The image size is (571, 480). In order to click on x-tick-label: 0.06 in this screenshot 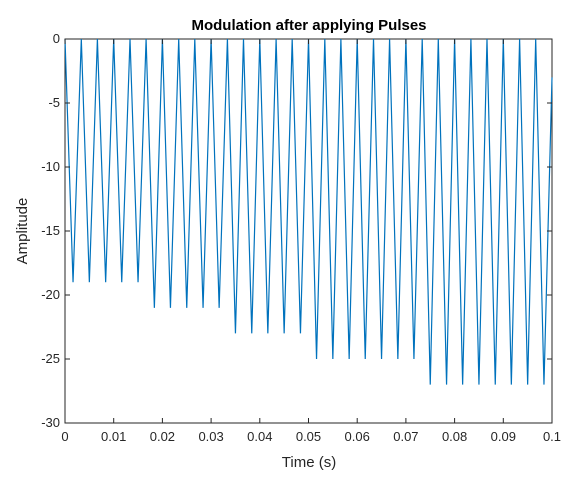, I will do `click(357, 436)`.